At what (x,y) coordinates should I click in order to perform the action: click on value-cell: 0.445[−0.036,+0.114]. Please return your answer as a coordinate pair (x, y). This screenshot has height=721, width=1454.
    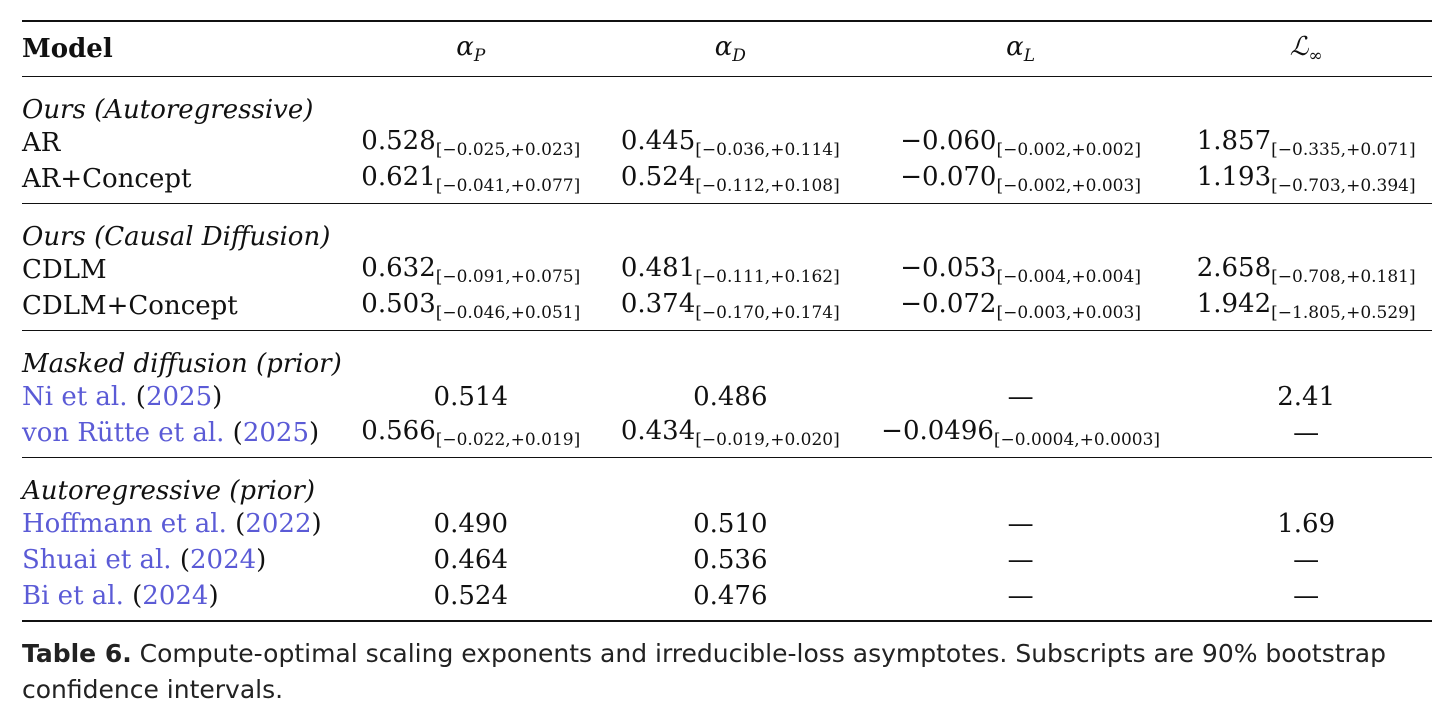
    Looking at the image, I should click on (730, 143).